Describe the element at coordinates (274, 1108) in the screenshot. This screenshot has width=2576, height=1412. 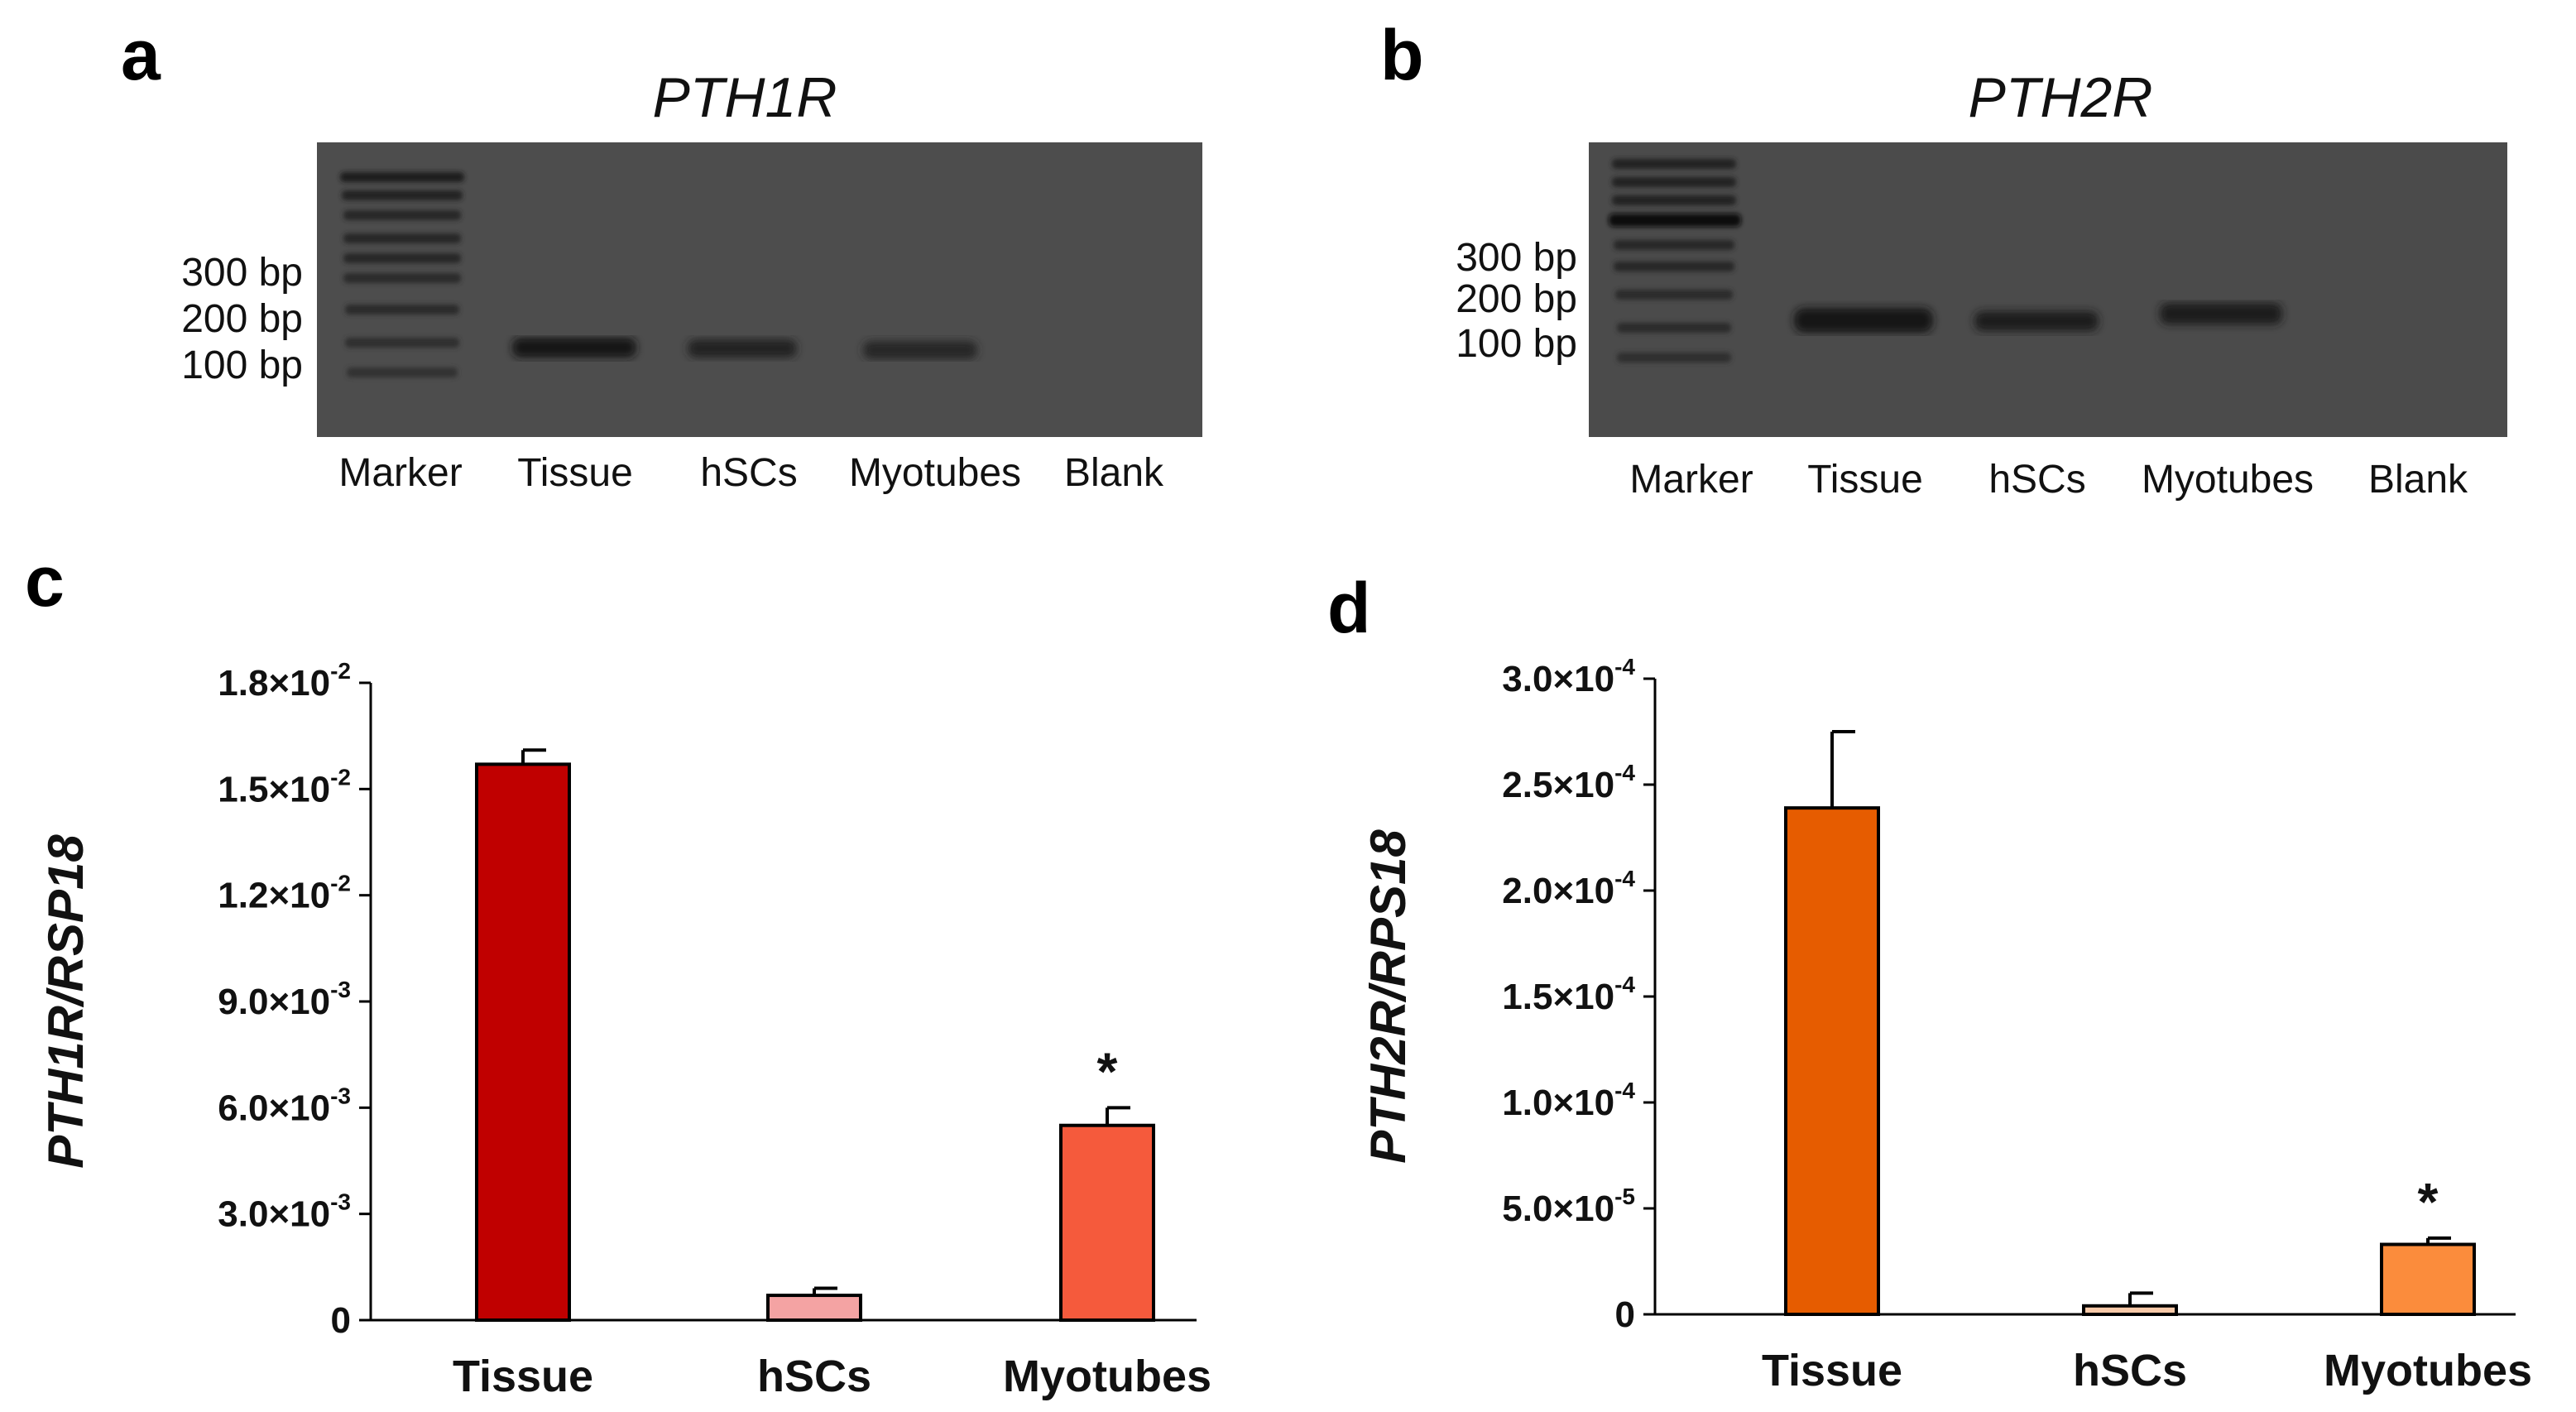
I see `chart-c-ytick-label-base: 6.0×10` at that location.